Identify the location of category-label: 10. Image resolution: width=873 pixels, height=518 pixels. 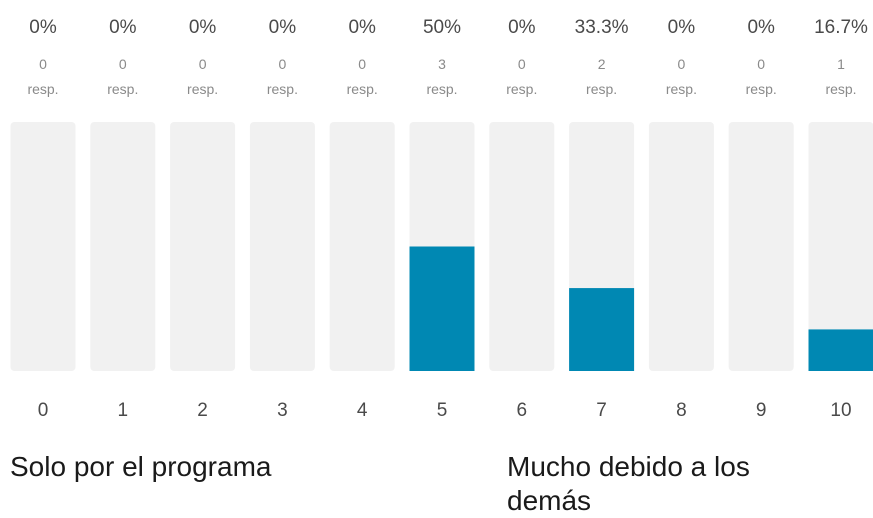
(840, 410).